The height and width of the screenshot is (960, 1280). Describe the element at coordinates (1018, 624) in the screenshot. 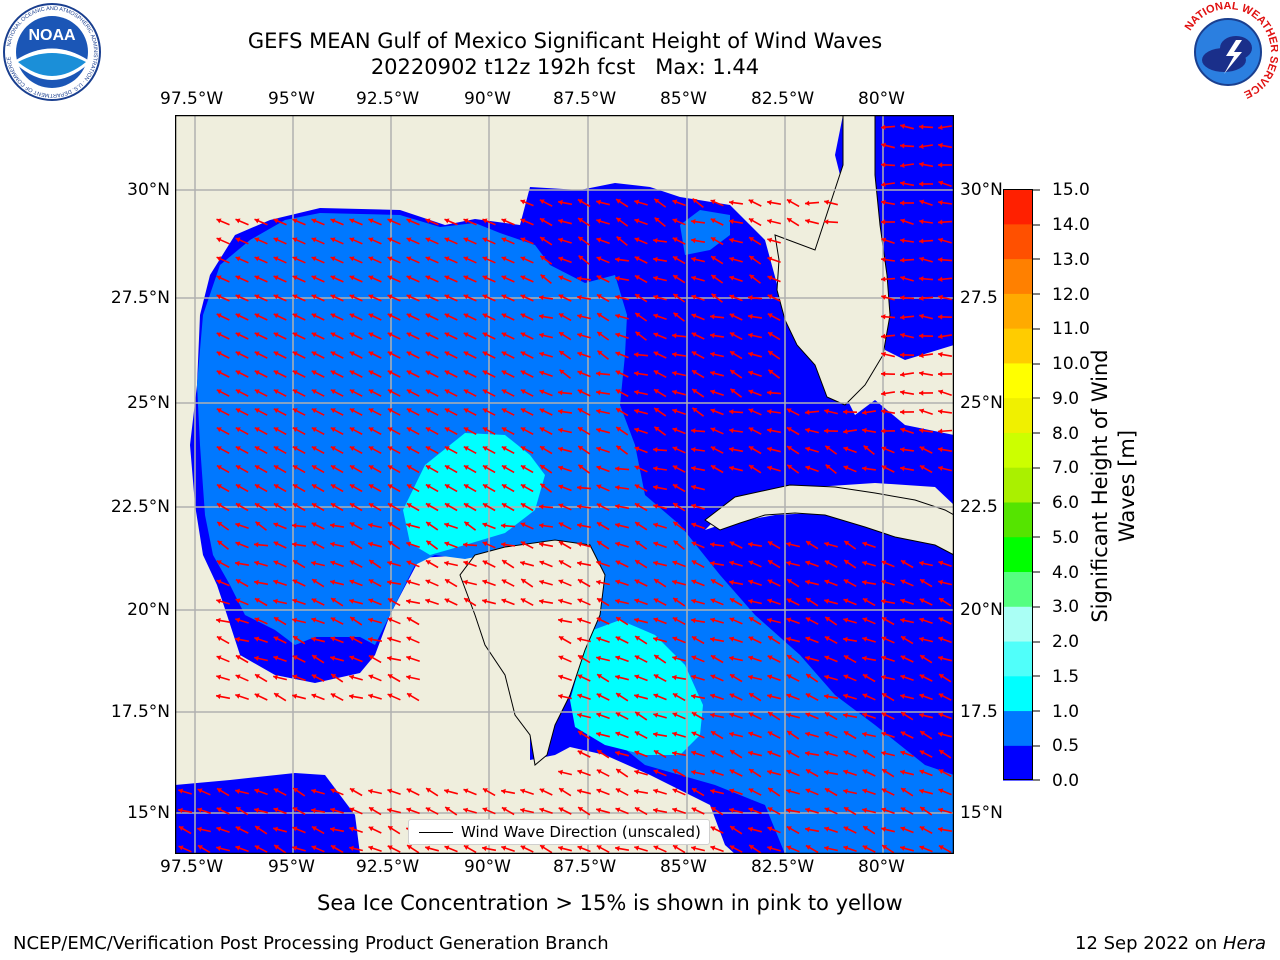

I see `colorbar-swatch` at that location.